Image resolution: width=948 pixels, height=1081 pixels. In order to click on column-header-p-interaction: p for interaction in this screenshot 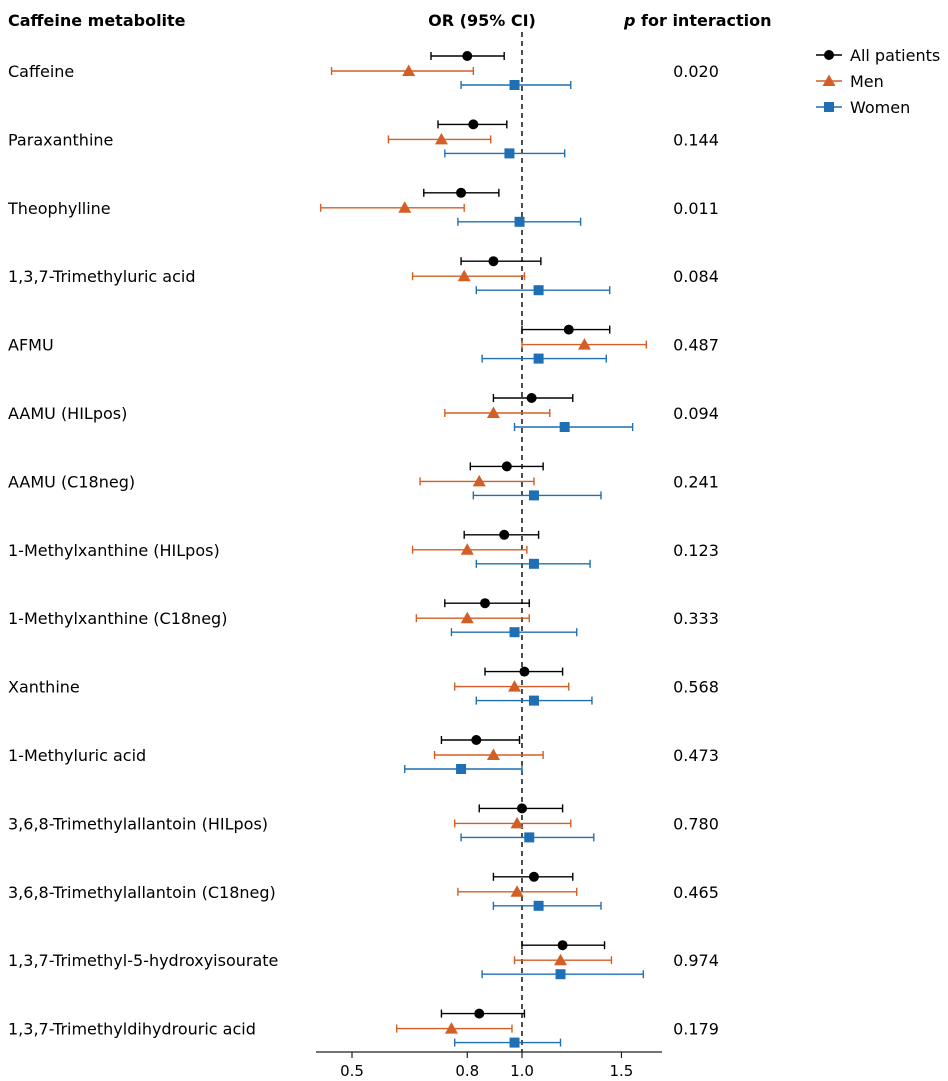, I will do `click(697, 20)`.